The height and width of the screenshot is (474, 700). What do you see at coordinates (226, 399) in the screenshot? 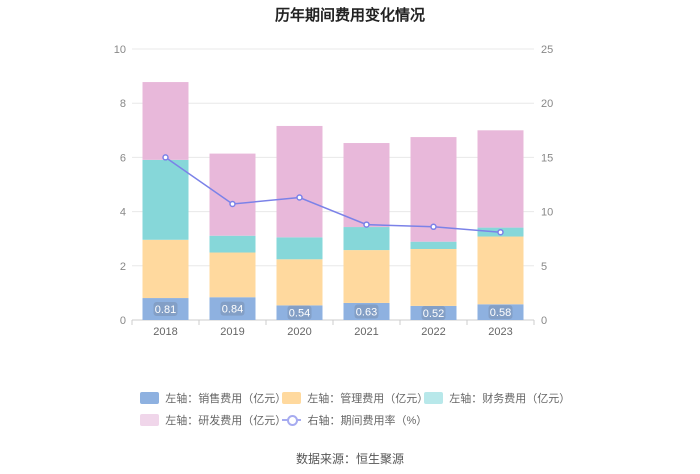
I see `legend-label-sales: 左轴：销售费用（亿元）` at bounding box center [226, 399].